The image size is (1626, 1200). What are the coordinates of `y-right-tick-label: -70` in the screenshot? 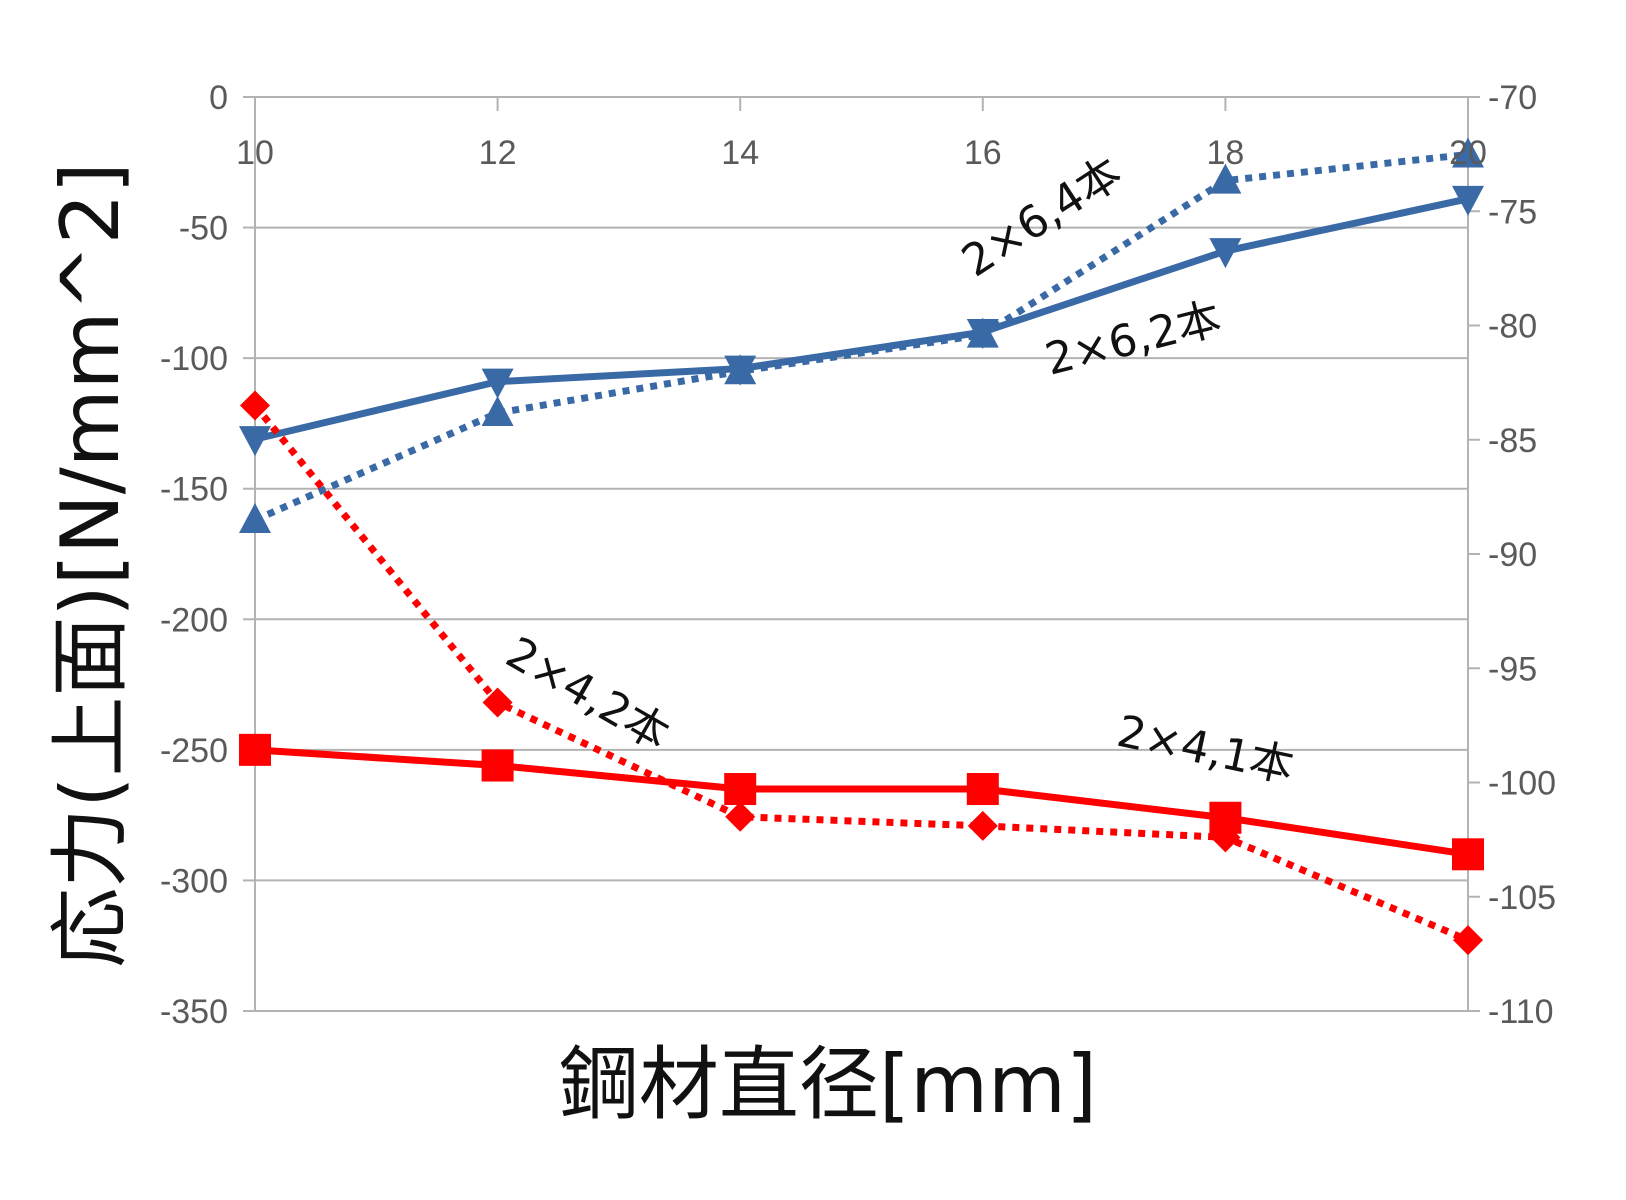 It's located at (1512, 98).